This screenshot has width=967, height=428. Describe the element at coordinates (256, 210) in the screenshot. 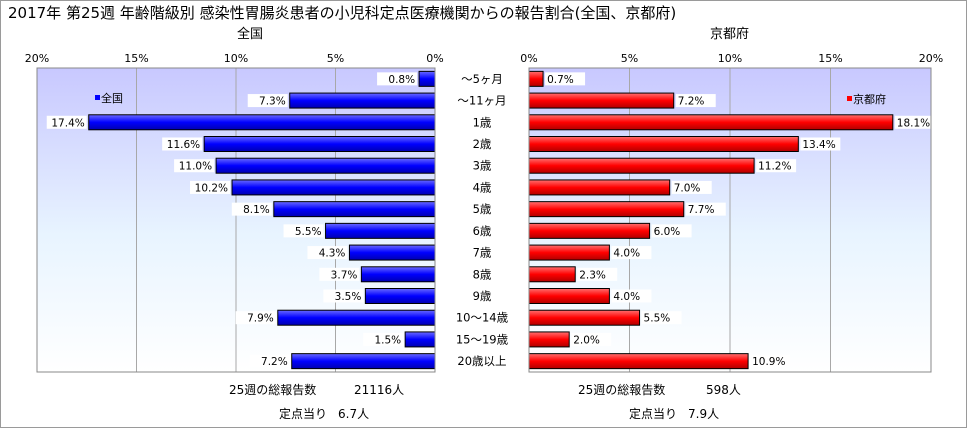

I see `data-label-left: 8.1%` at that location.